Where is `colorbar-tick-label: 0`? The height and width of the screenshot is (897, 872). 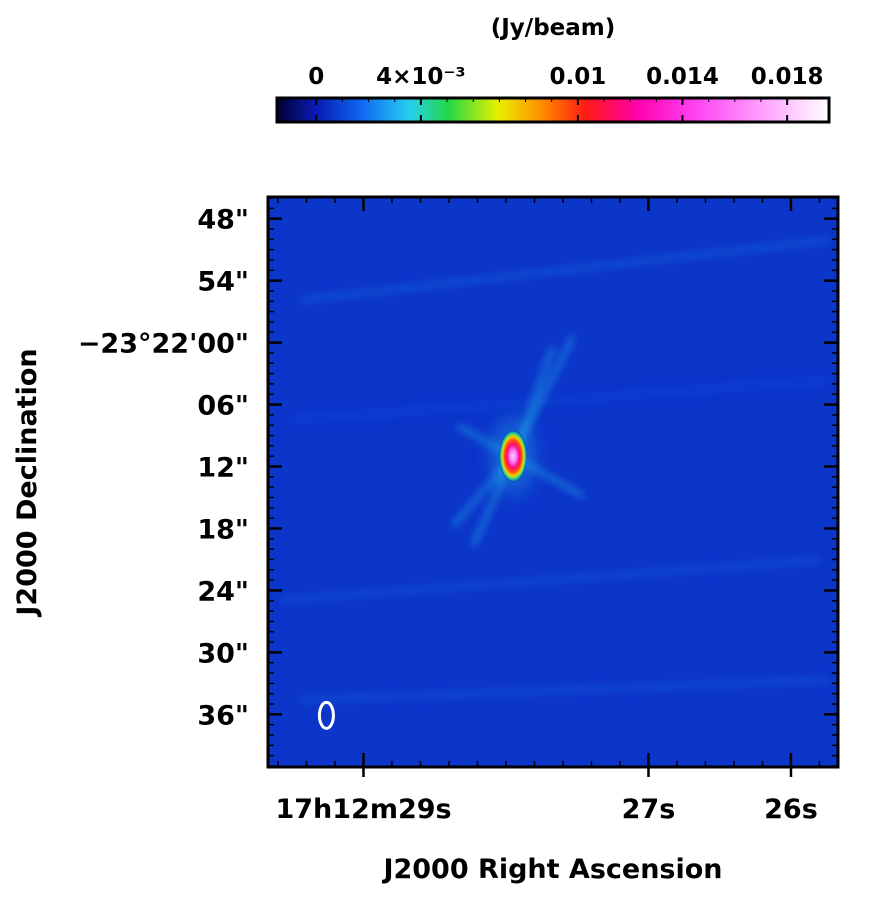 colorbar-tick-label: 0 is located at coordinates (316, 77).